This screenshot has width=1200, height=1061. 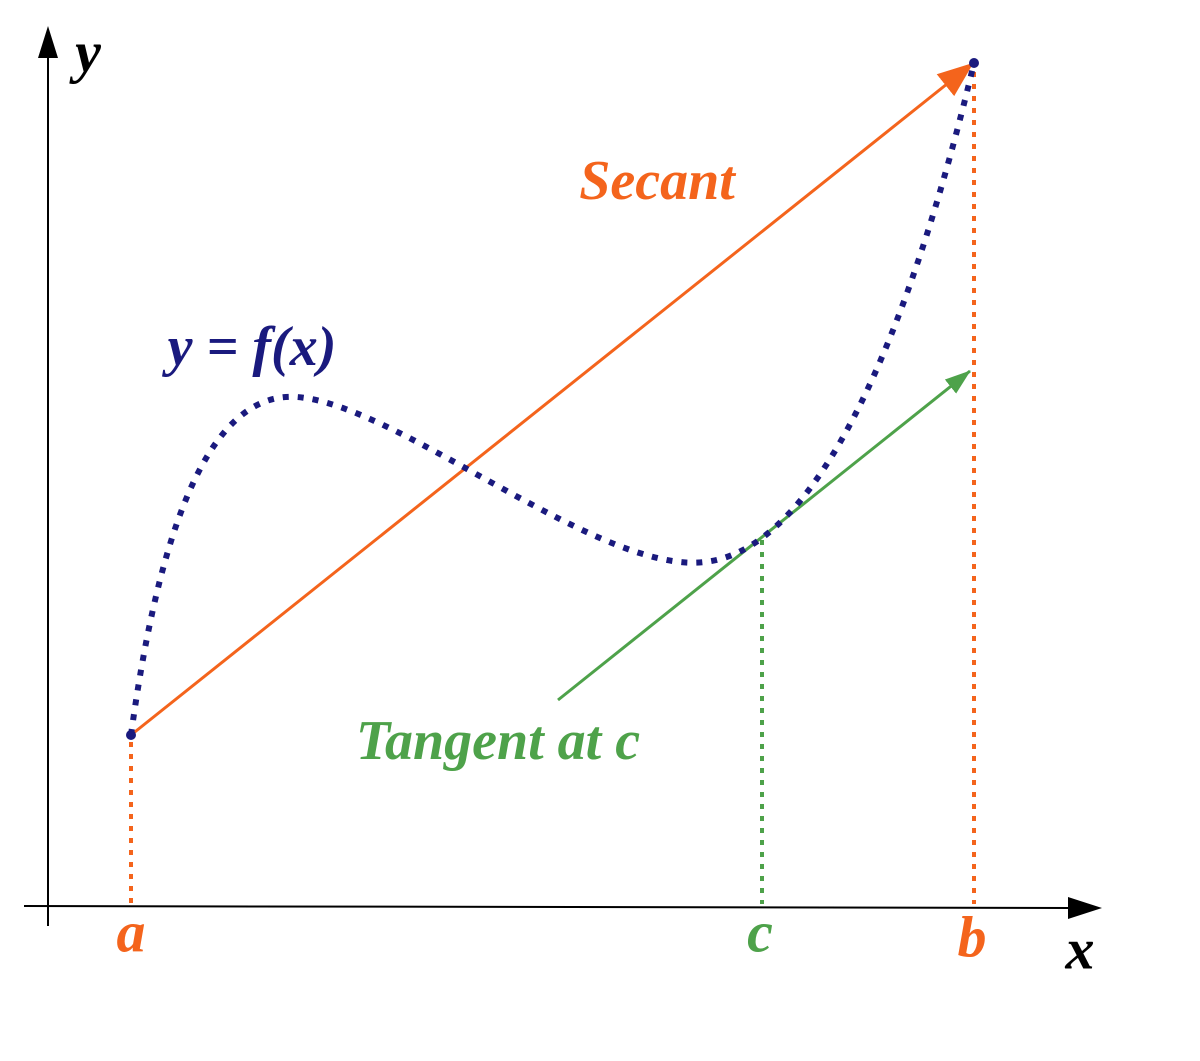 I want to click on point-a, so click(x=131, y=735).